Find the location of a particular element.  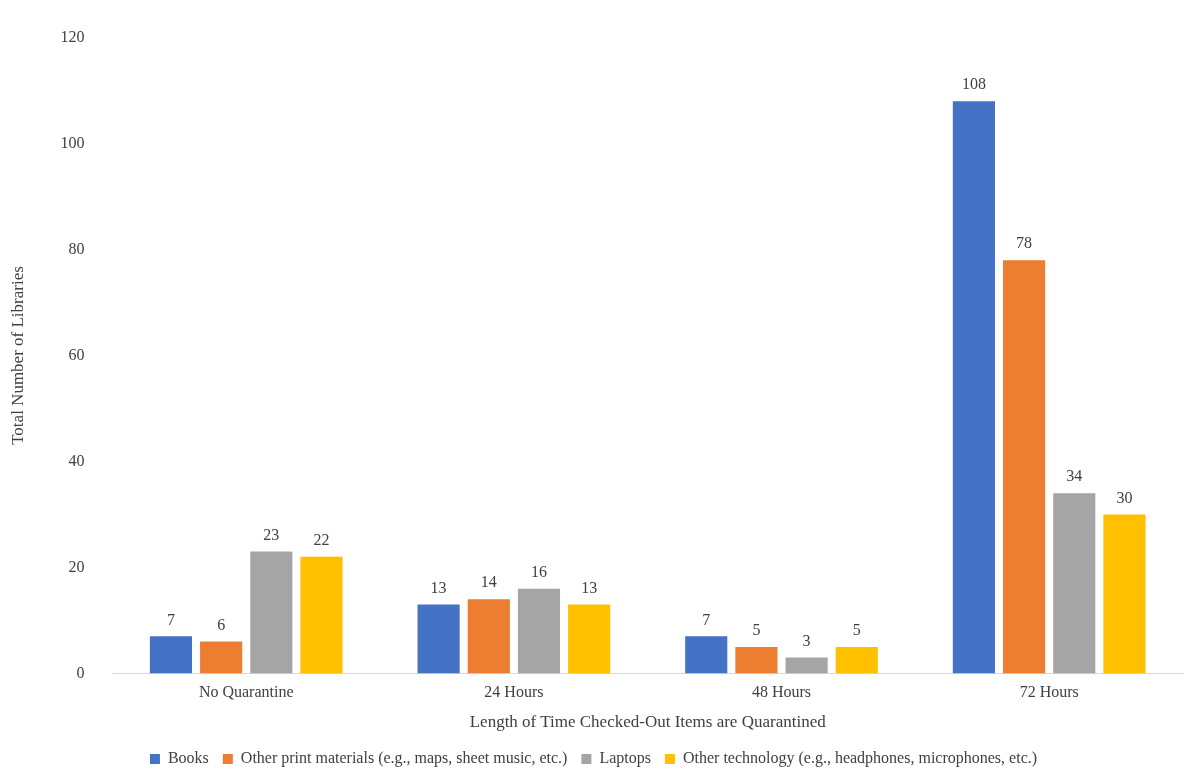

x-axis-title: Length of Time Checked-Out Items are Quarantined is located at coordinates (648, 722).